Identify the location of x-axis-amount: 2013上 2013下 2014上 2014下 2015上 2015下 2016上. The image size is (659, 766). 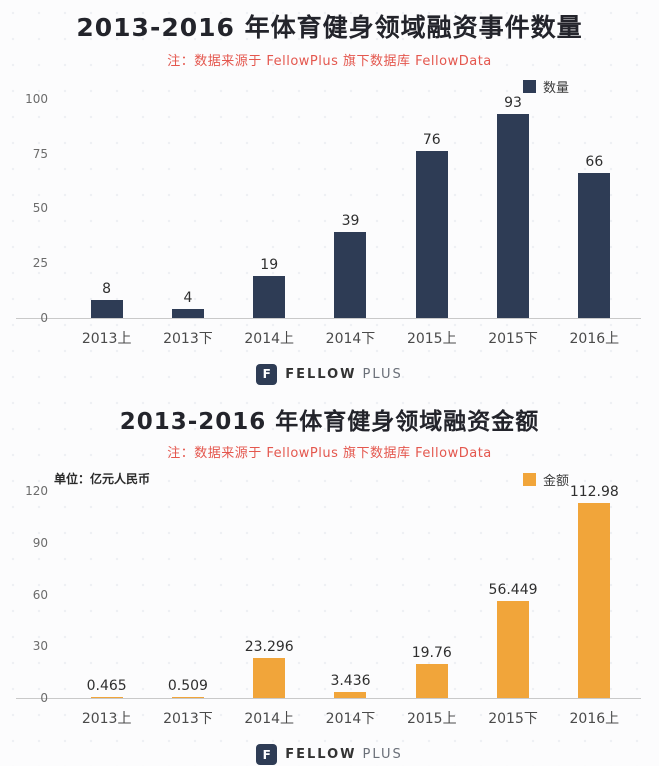
(350, 718).